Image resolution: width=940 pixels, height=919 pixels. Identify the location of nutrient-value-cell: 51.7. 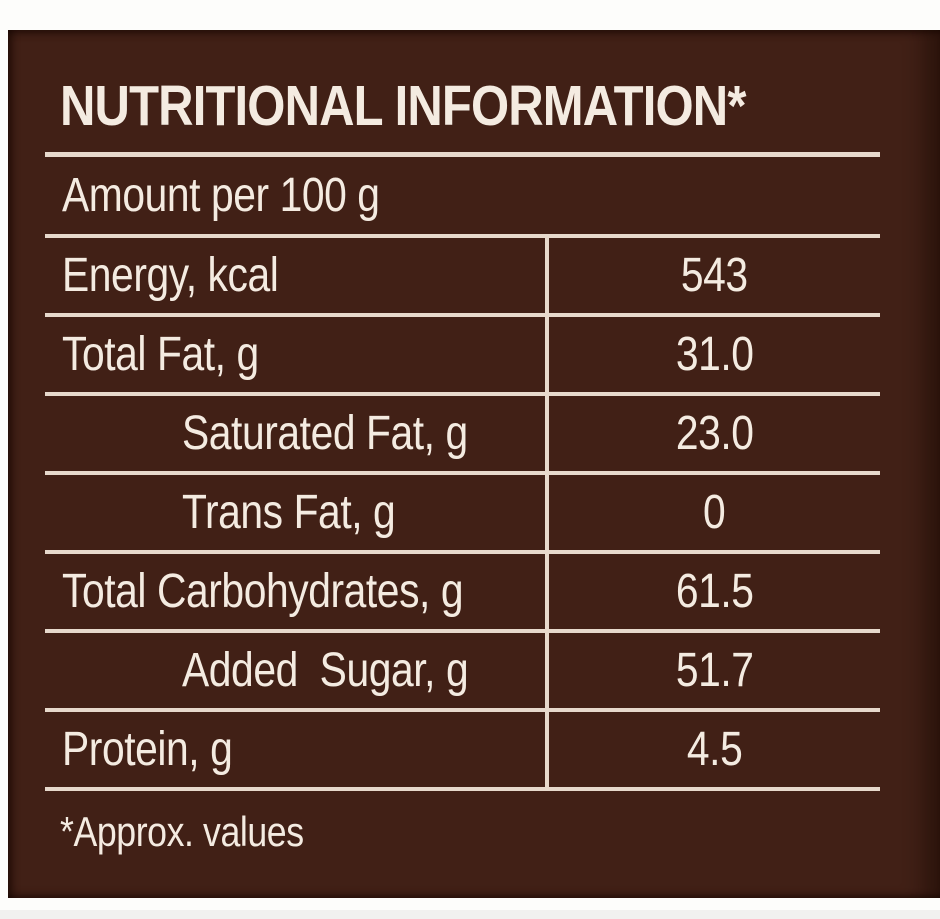
(712, 670).